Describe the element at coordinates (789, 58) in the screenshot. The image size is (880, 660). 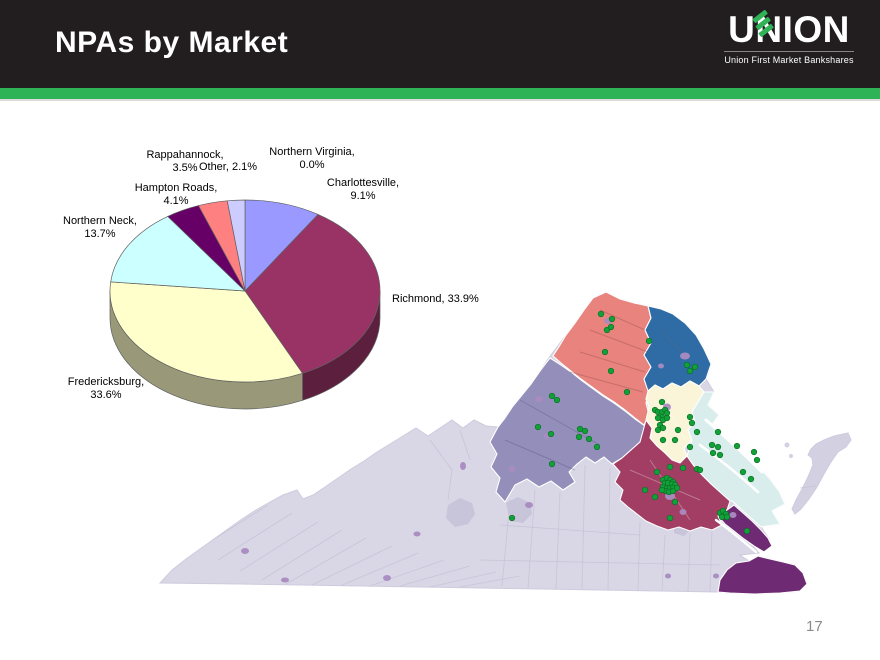
I see `logo-tagline: Union First Market Bankshares` at that location.